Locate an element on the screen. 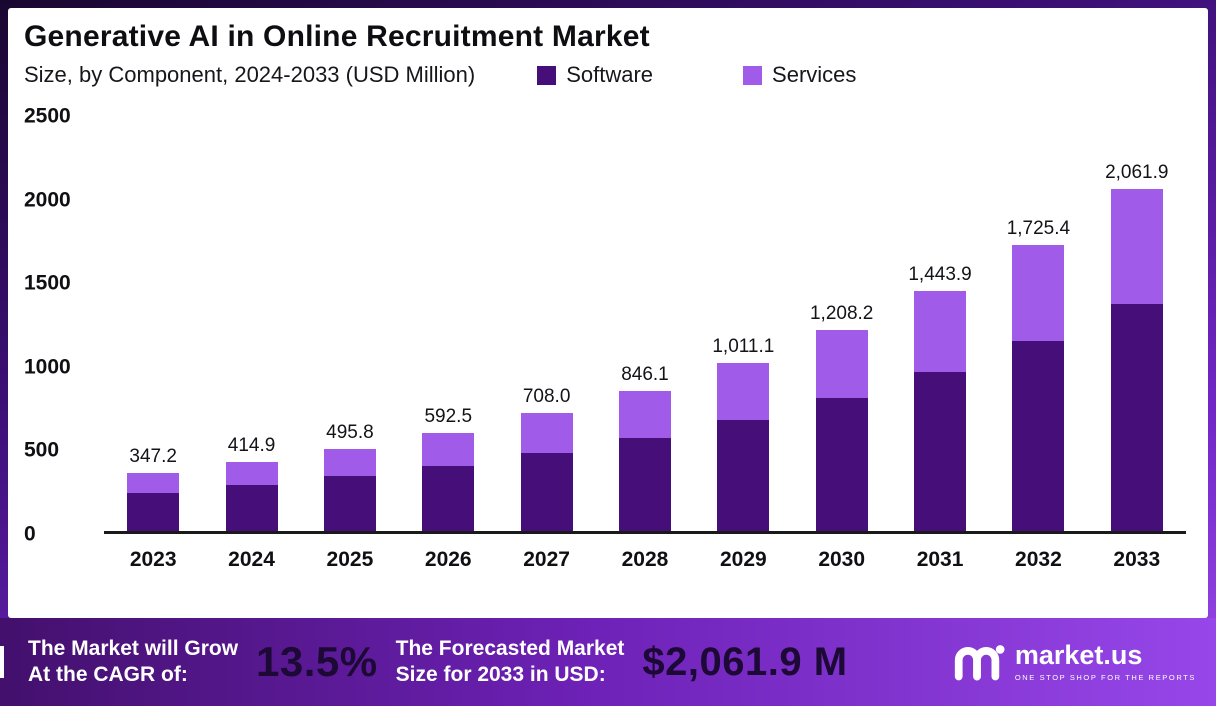  bar-group-2025: 495.8 is located at coordinates (350, 323).